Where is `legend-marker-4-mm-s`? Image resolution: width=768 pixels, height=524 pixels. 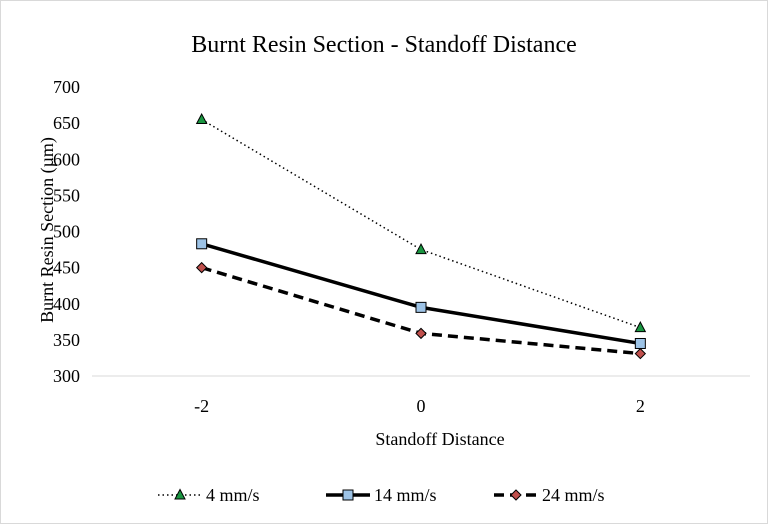 legend-marker-4-mm-s is located at coordinates (180, 494).